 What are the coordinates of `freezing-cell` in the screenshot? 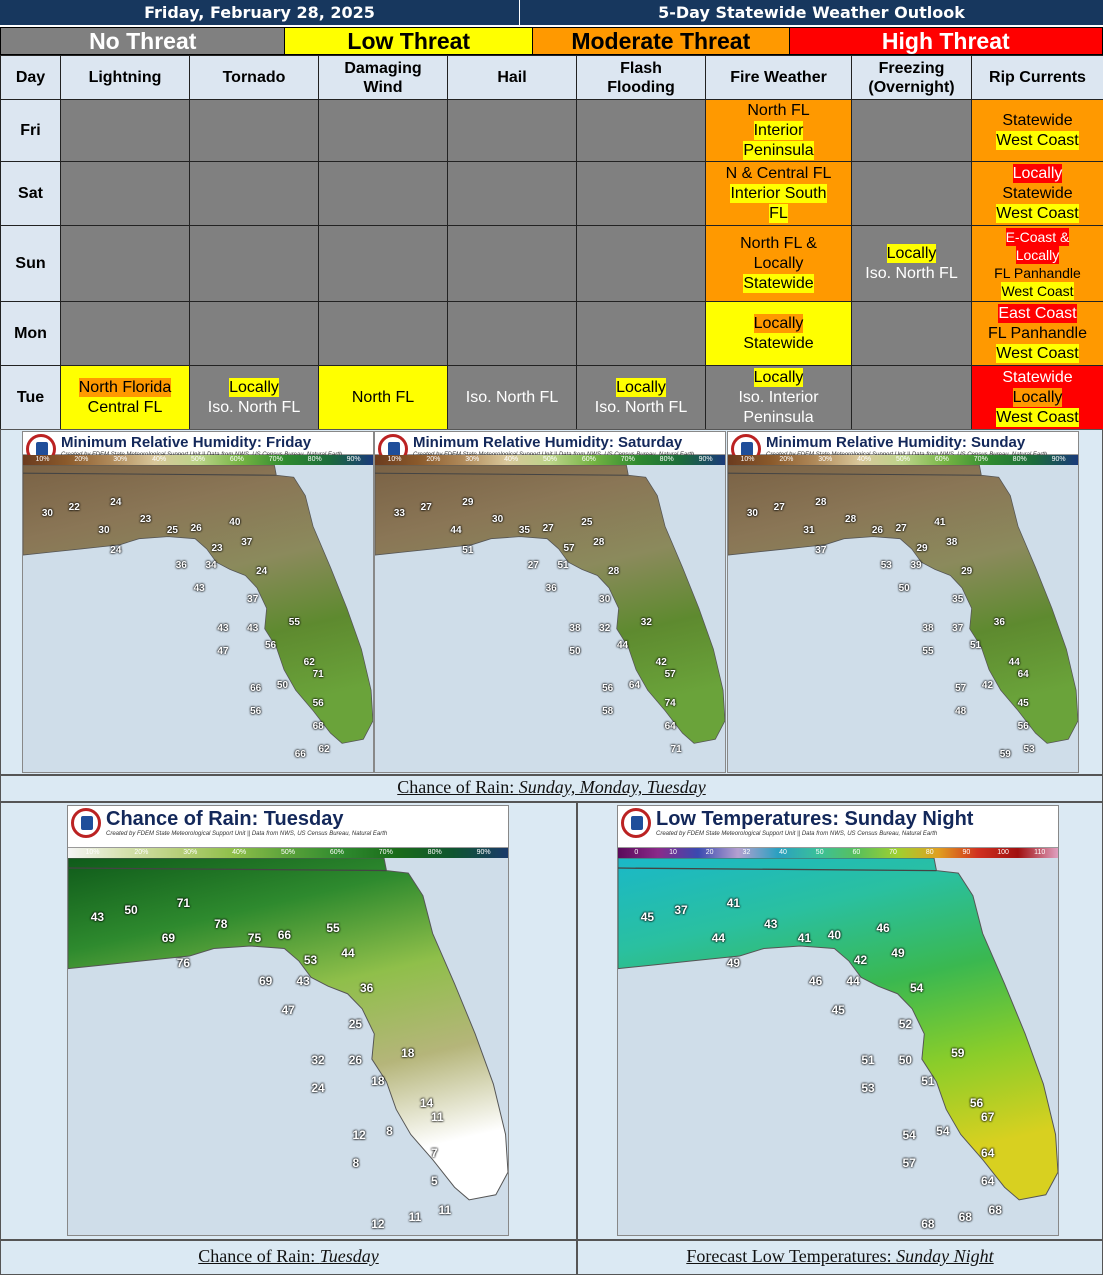 It's located at (911, 397).